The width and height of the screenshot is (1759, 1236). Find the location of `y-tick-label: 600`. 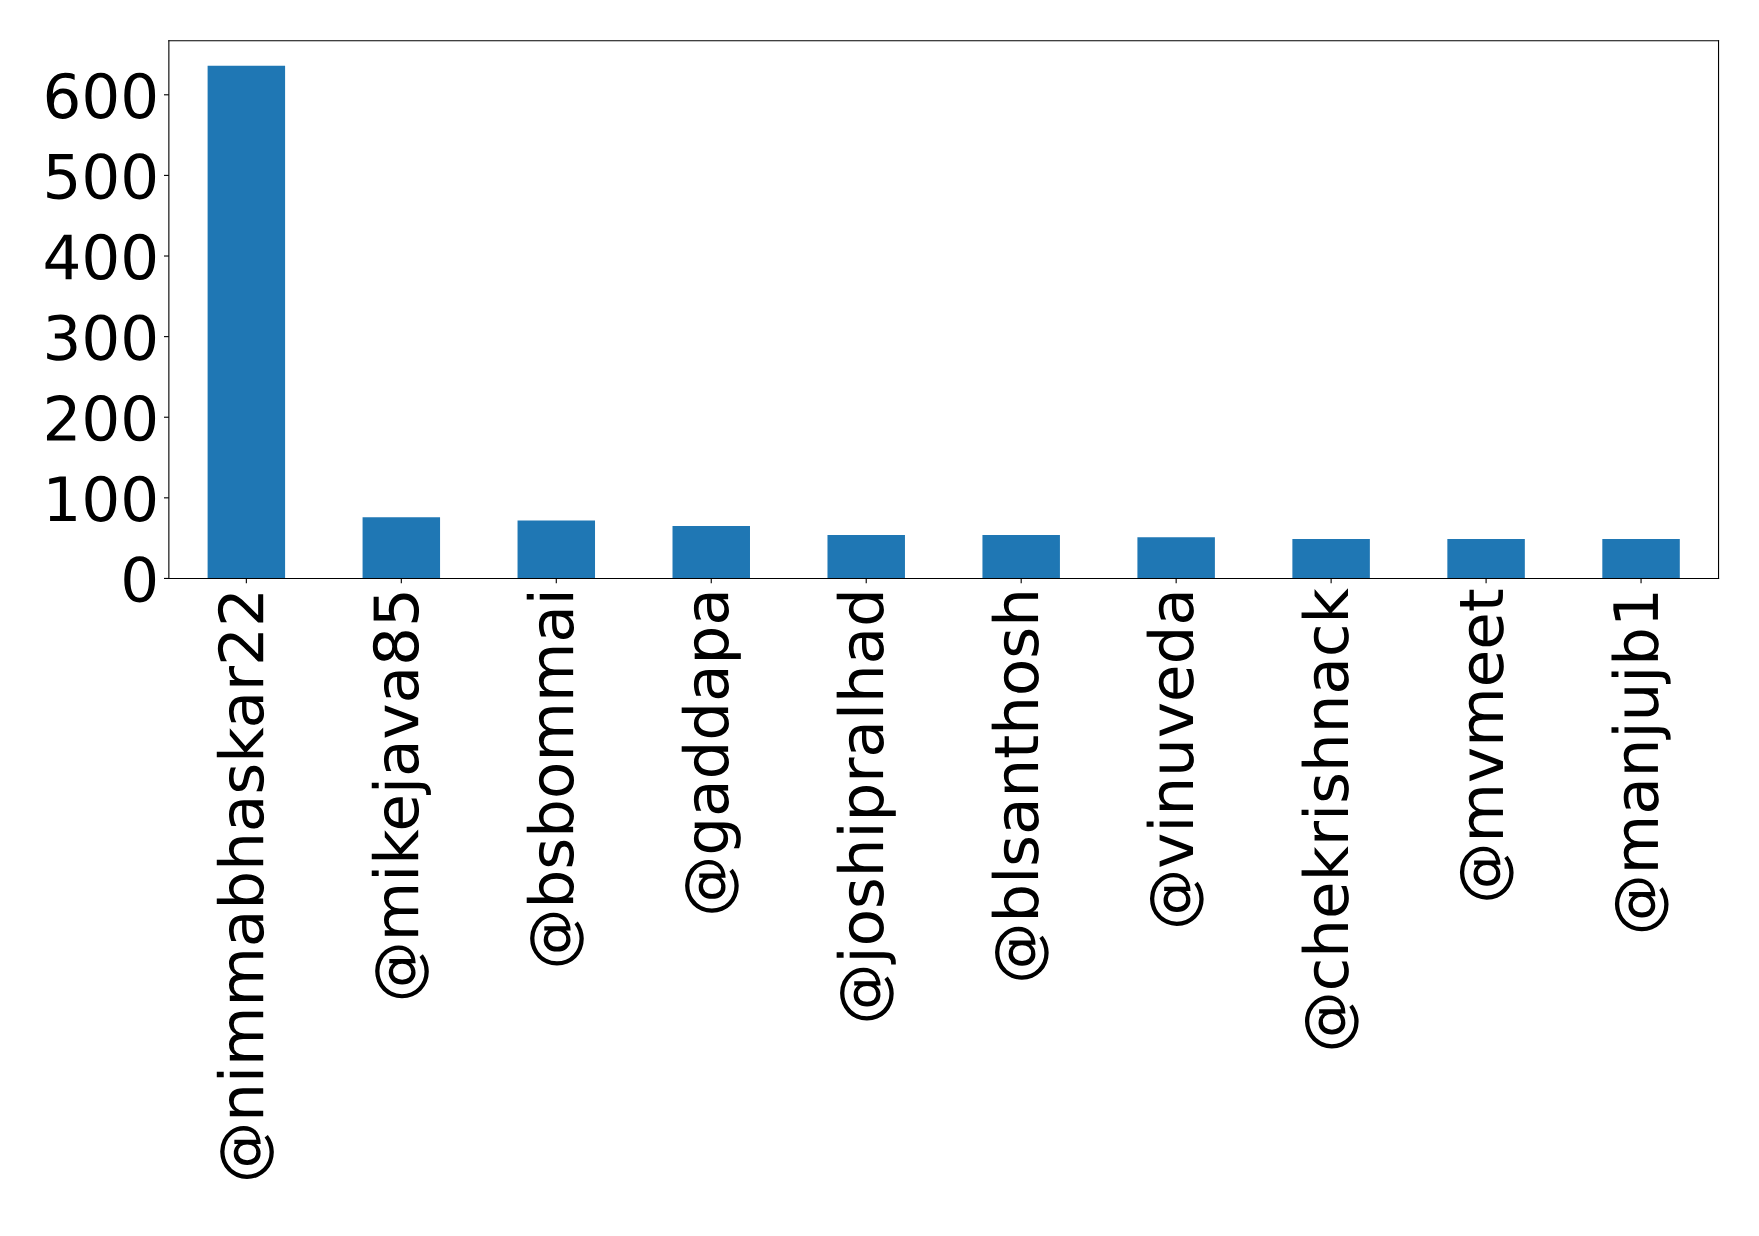

y-tick-label: 600 is located at coordinates (101, 95).